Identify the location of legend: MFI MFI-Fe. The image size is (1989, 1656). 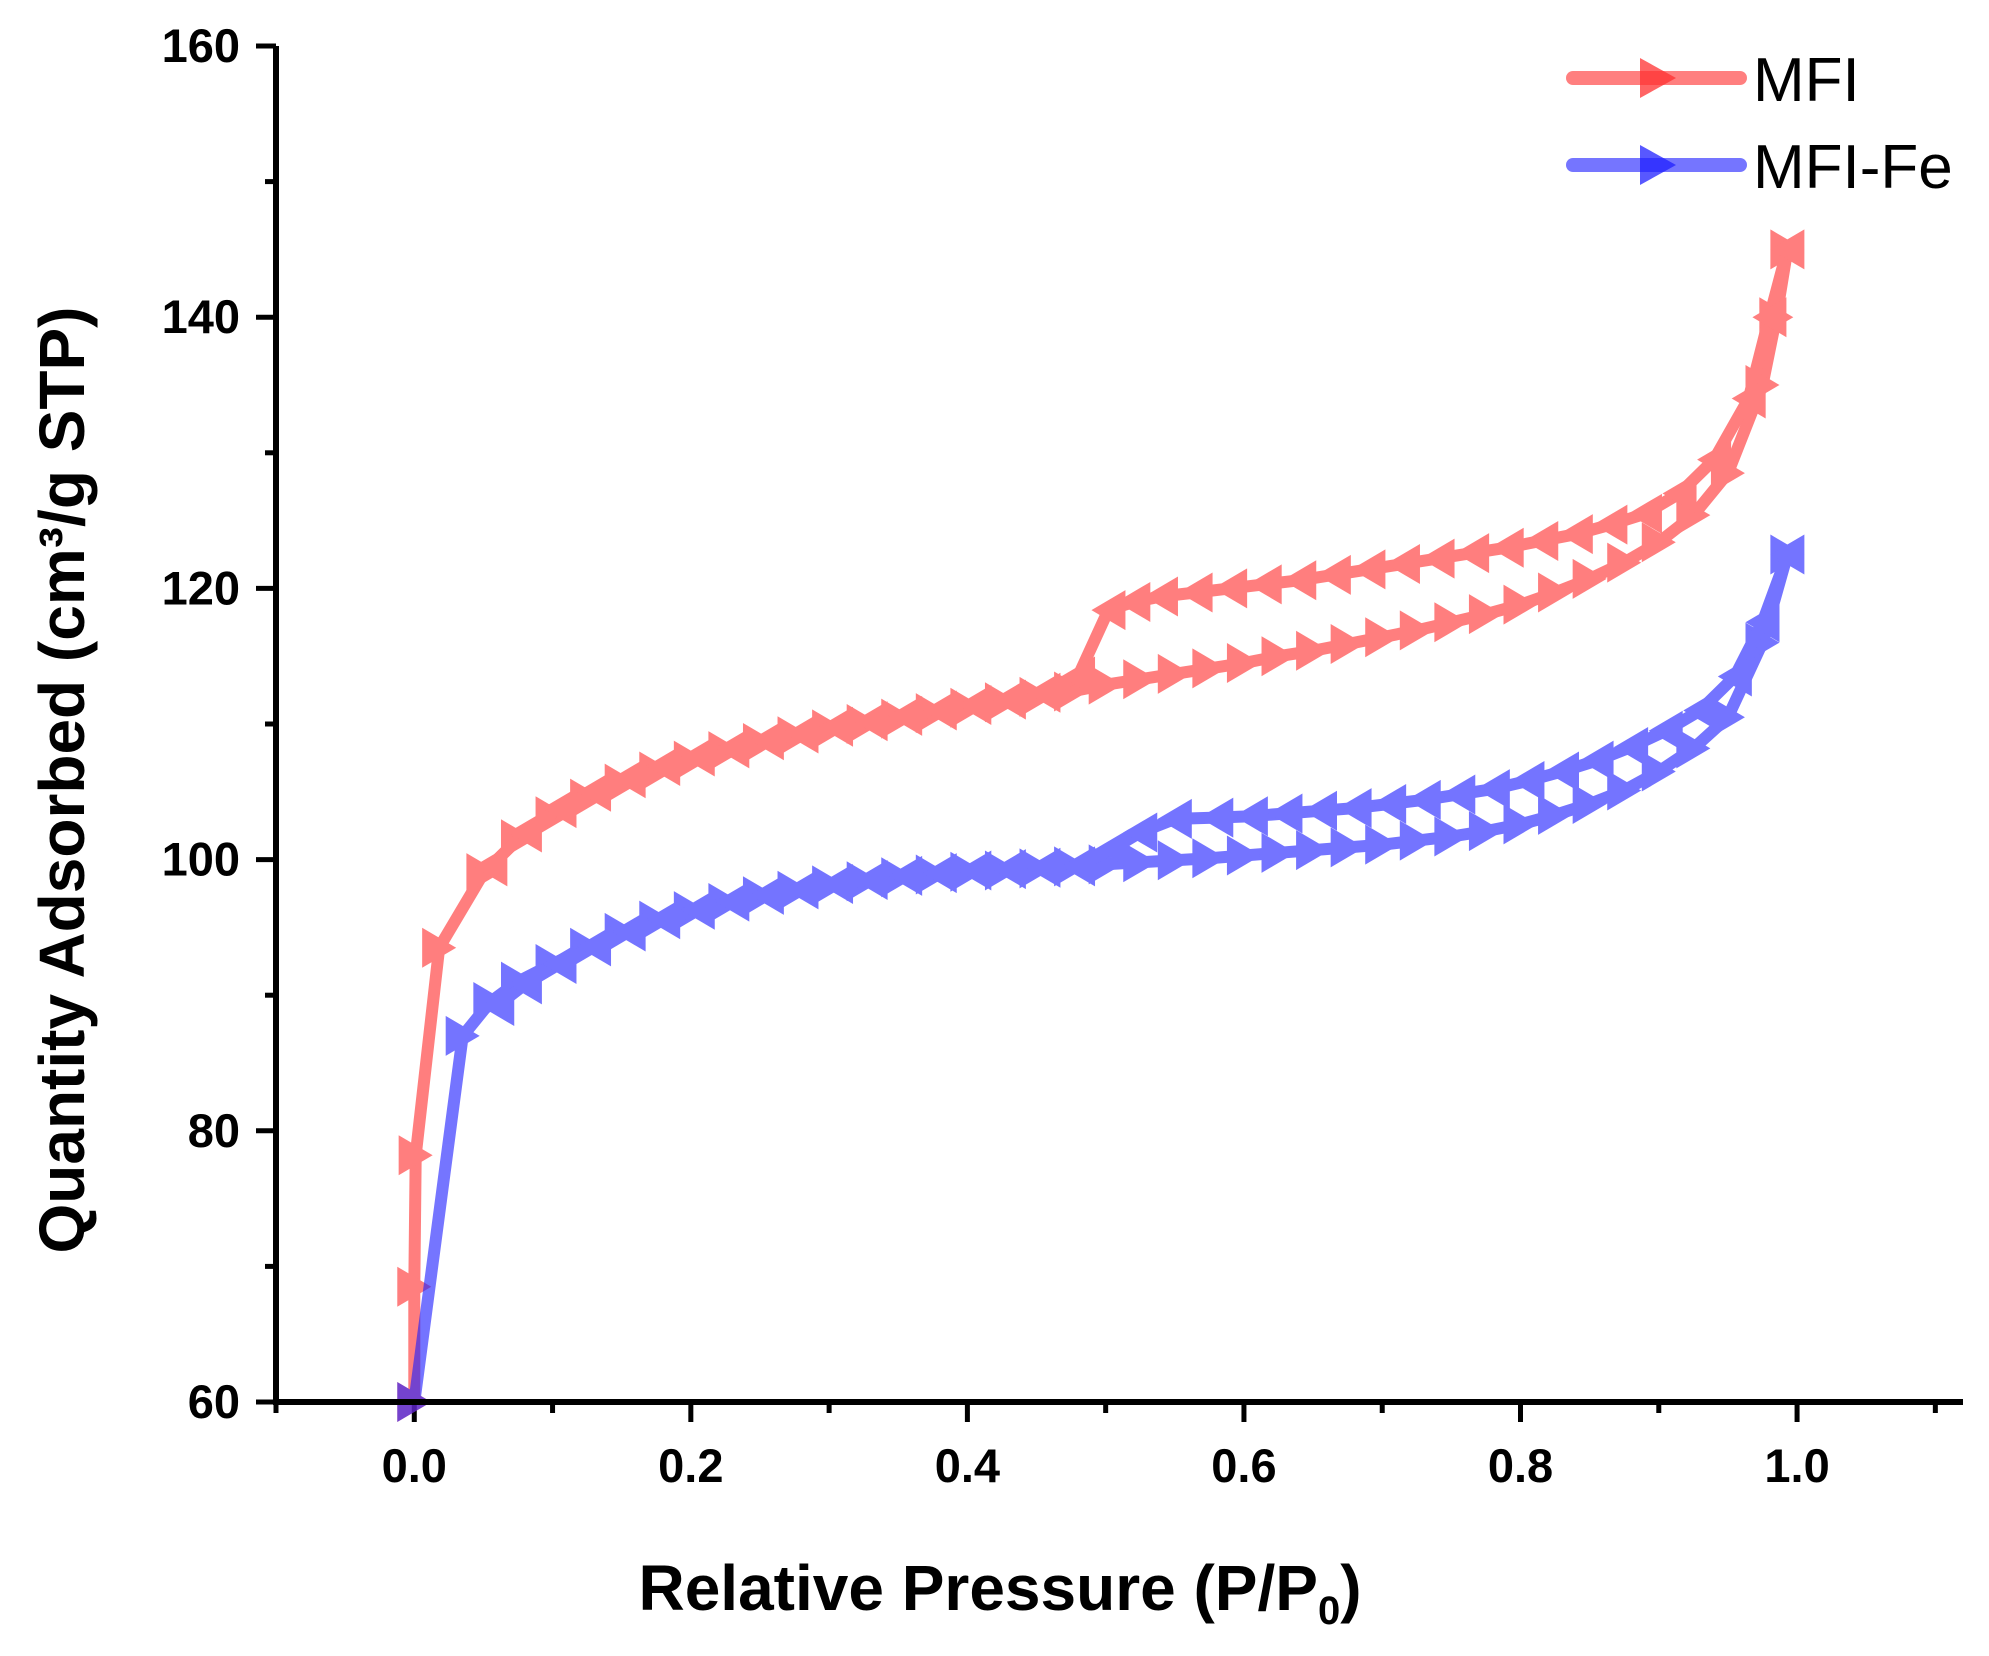
(1759, 124).